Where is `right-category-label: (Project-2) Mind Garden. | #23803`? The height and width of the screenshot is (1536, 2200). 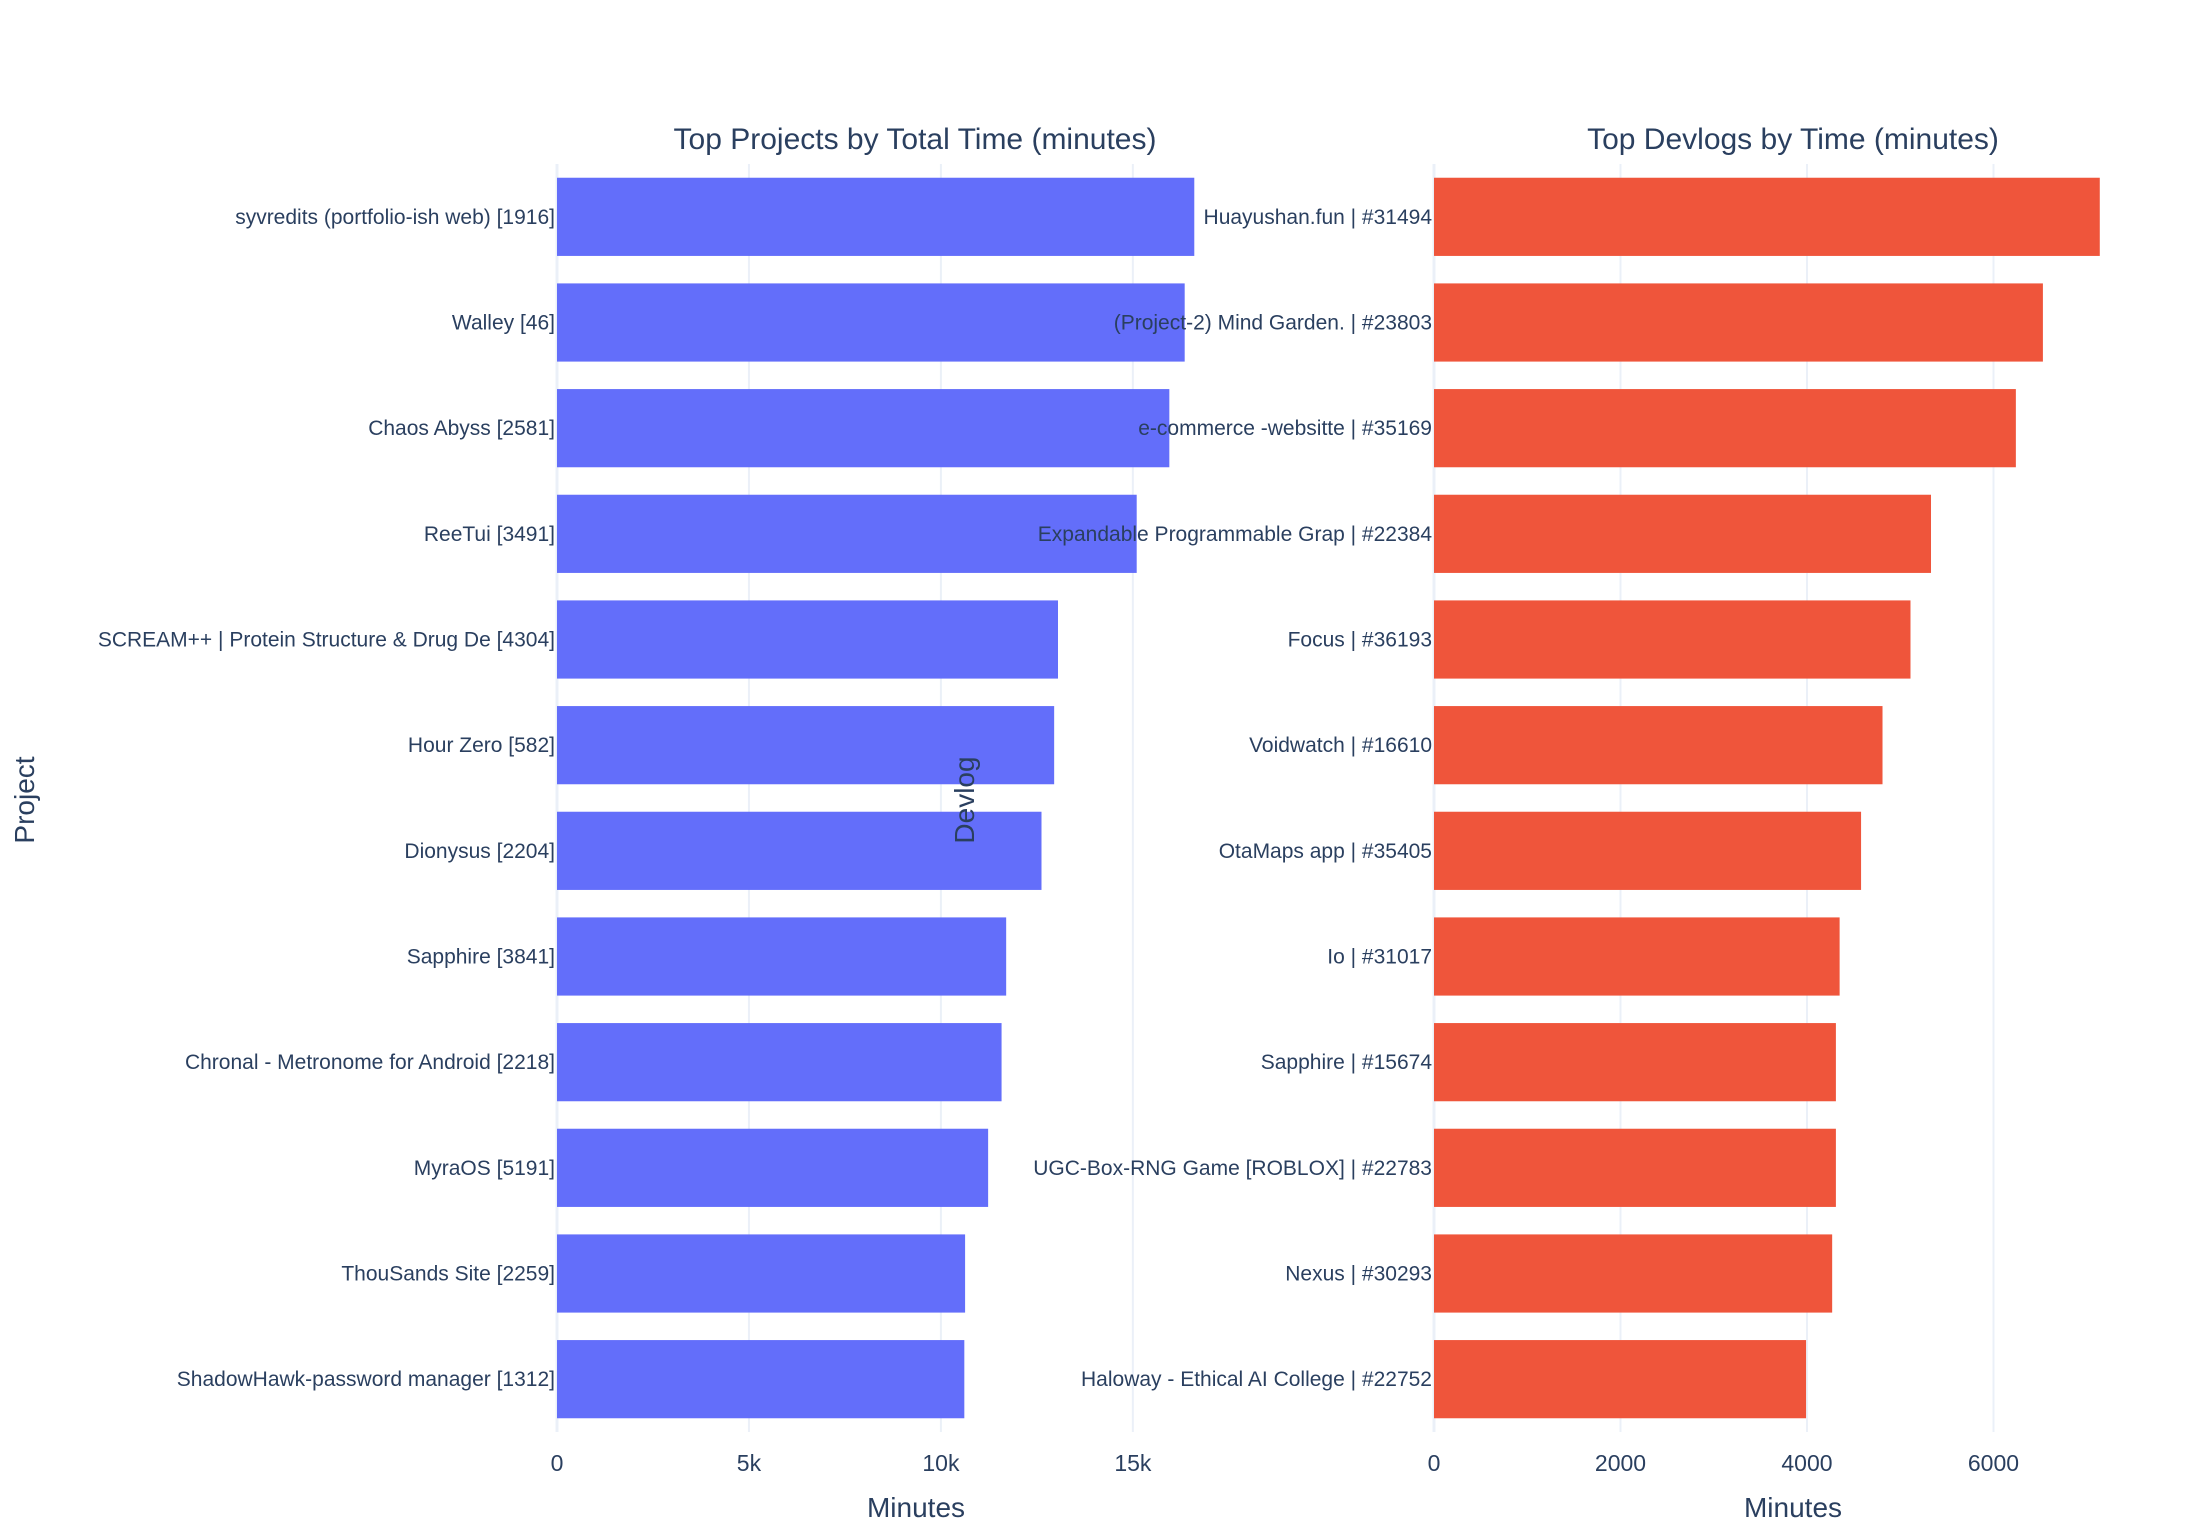
right-category-label: (Project-2) Mind Garden. | #23803 is located at coordinates (1273, 323).